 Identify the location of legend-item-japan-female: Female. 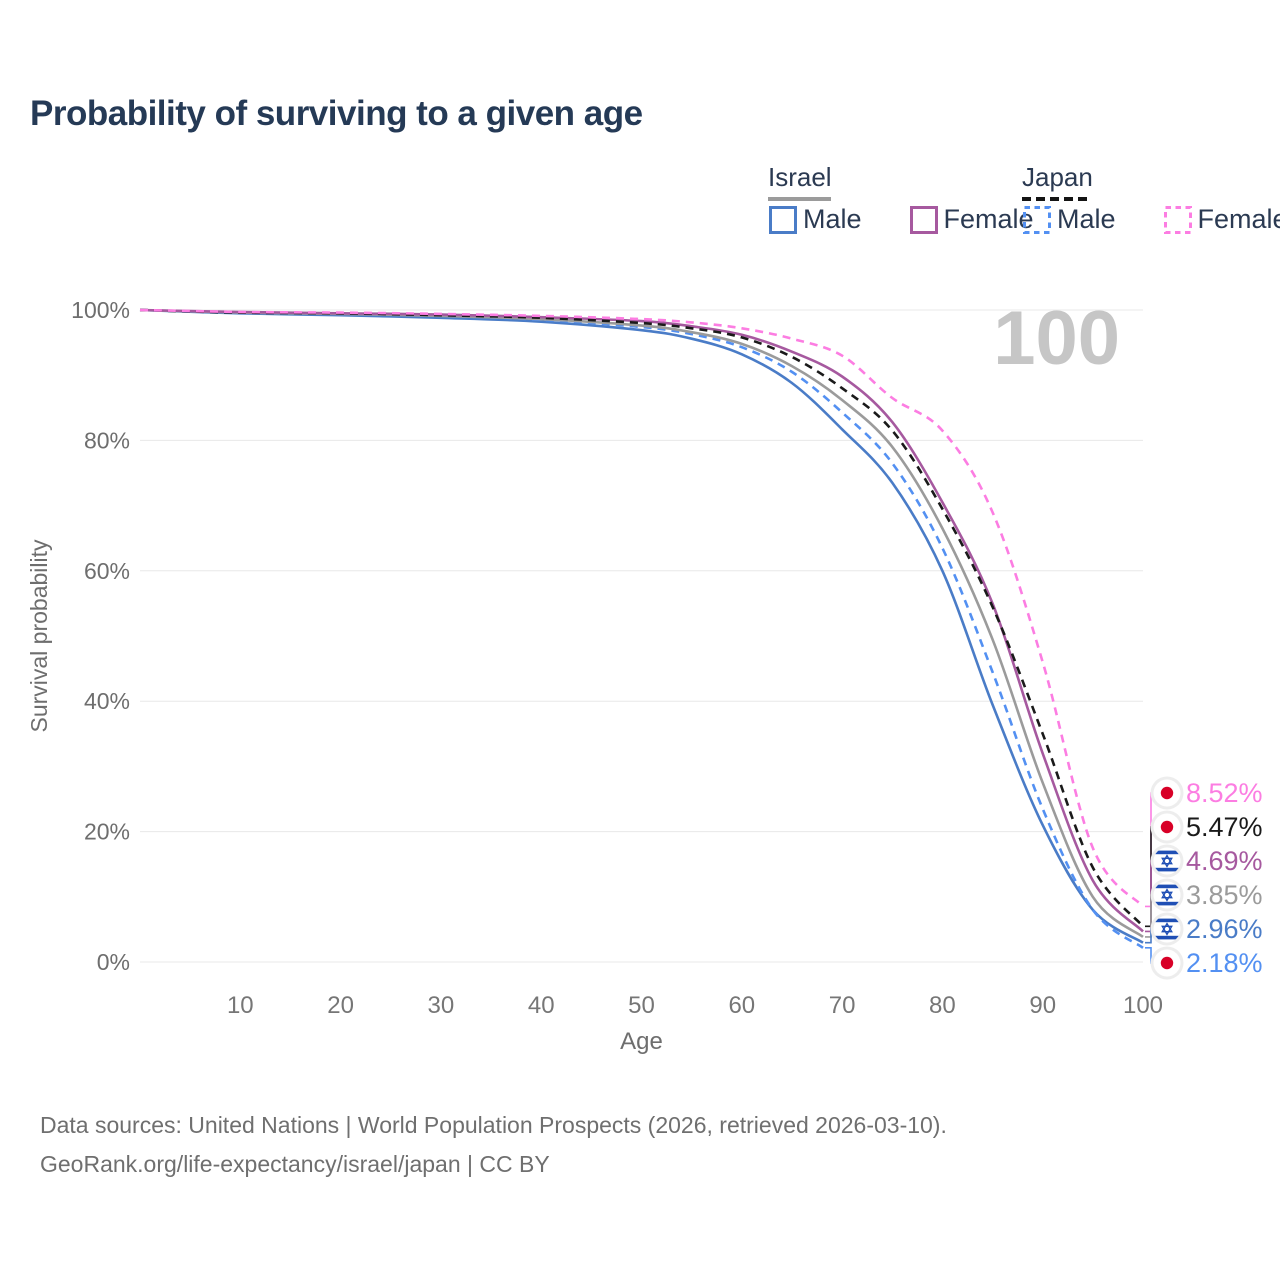
(1221, 219).